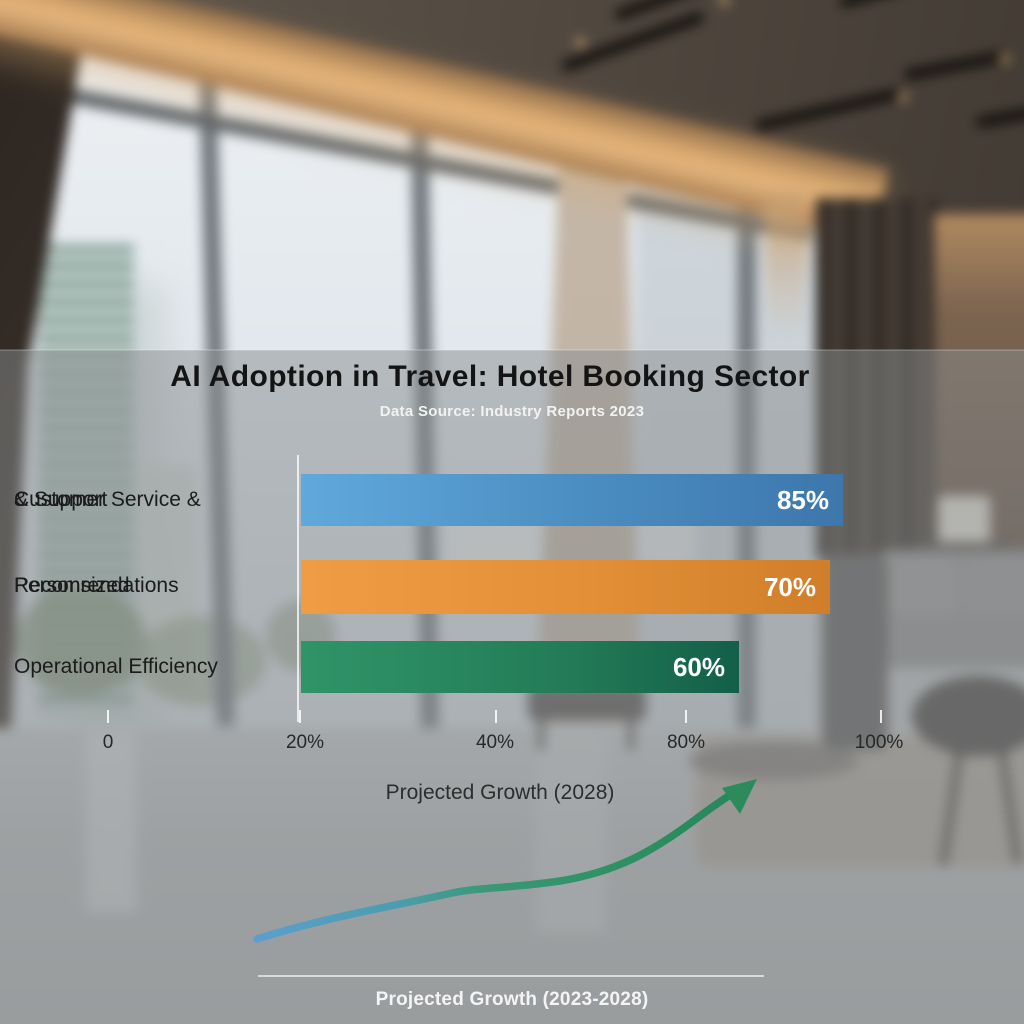  Describe the element at coordinates (511, 976) in the screenshot. I see `footer-divider-line` at that location.